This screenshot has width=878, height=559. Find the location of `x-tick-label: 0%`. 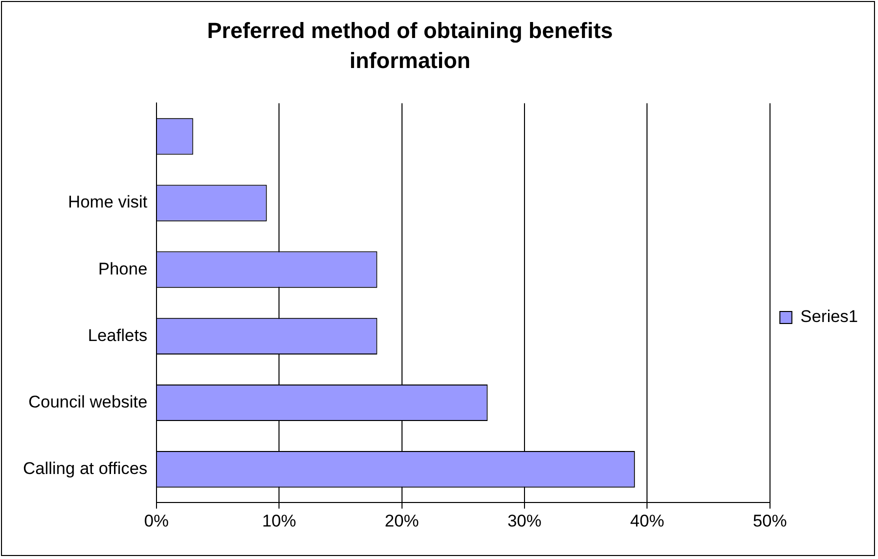

x-tick-label: 0% is located at coordinates (156, 520).